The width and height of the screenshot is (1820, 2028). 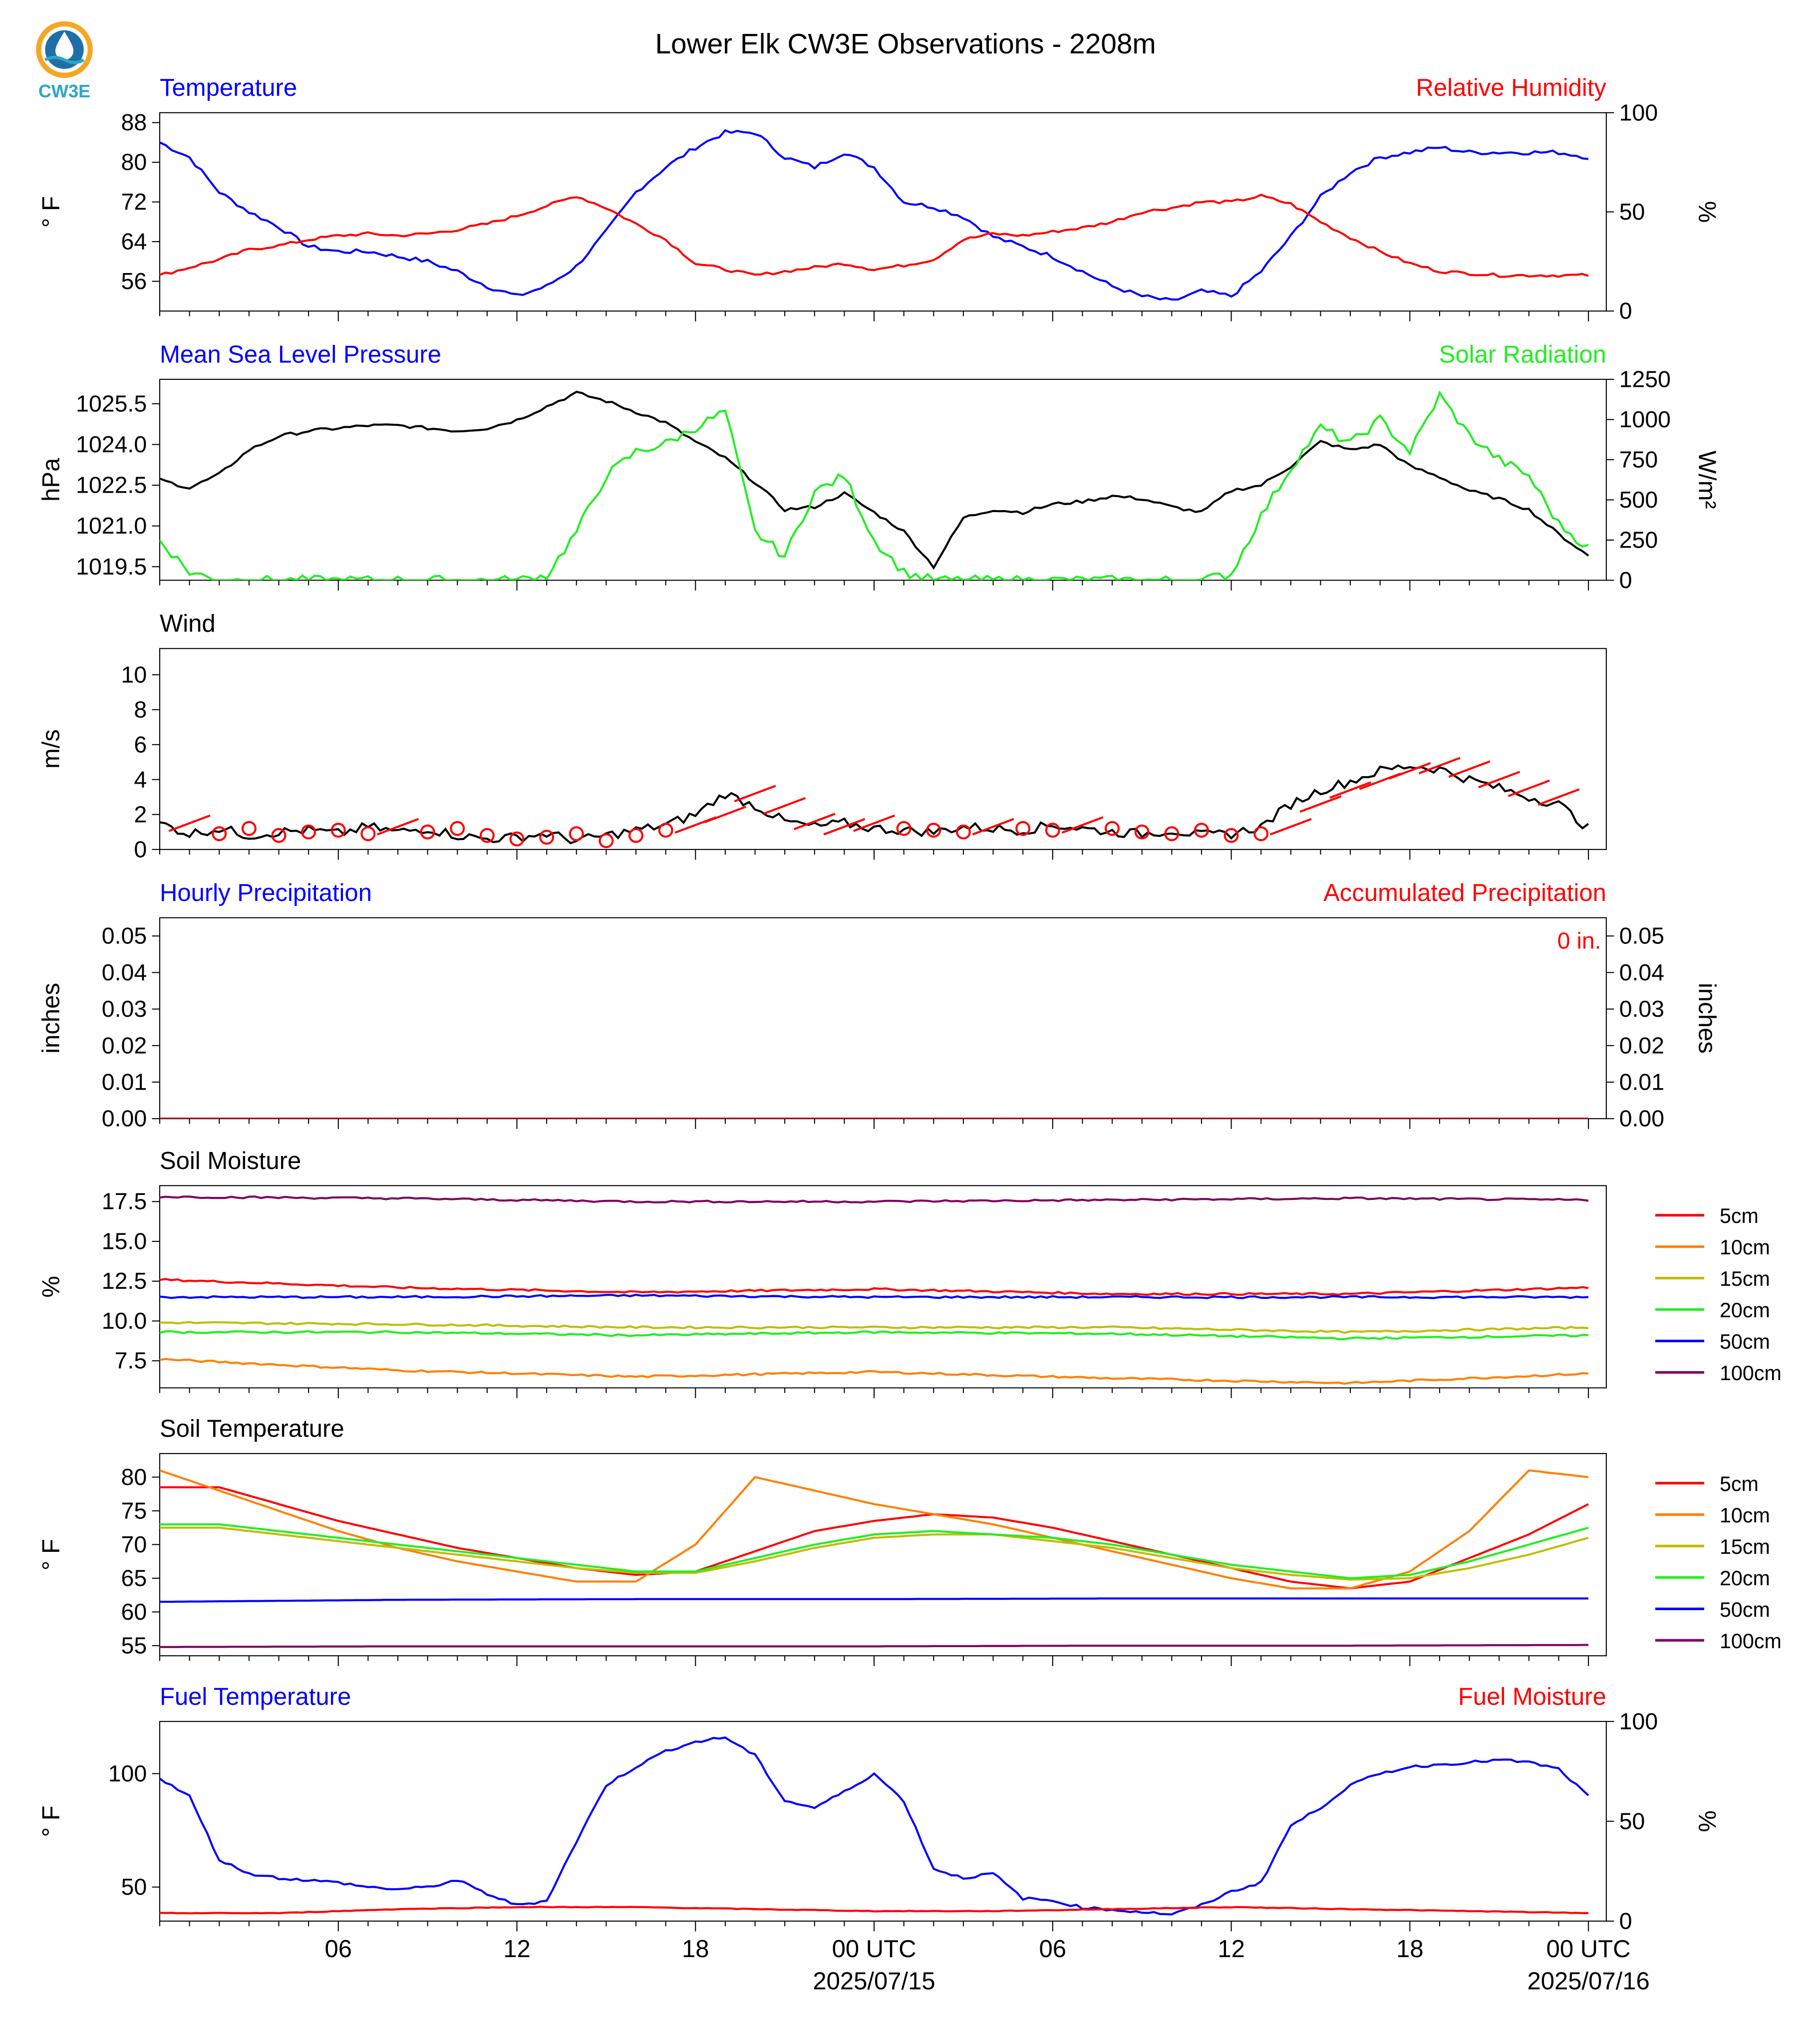 I want to click on panel-4: Soil Moisture 17.5 15.0 12.5 10.0 7.5%, so click(x=822, y=1273).